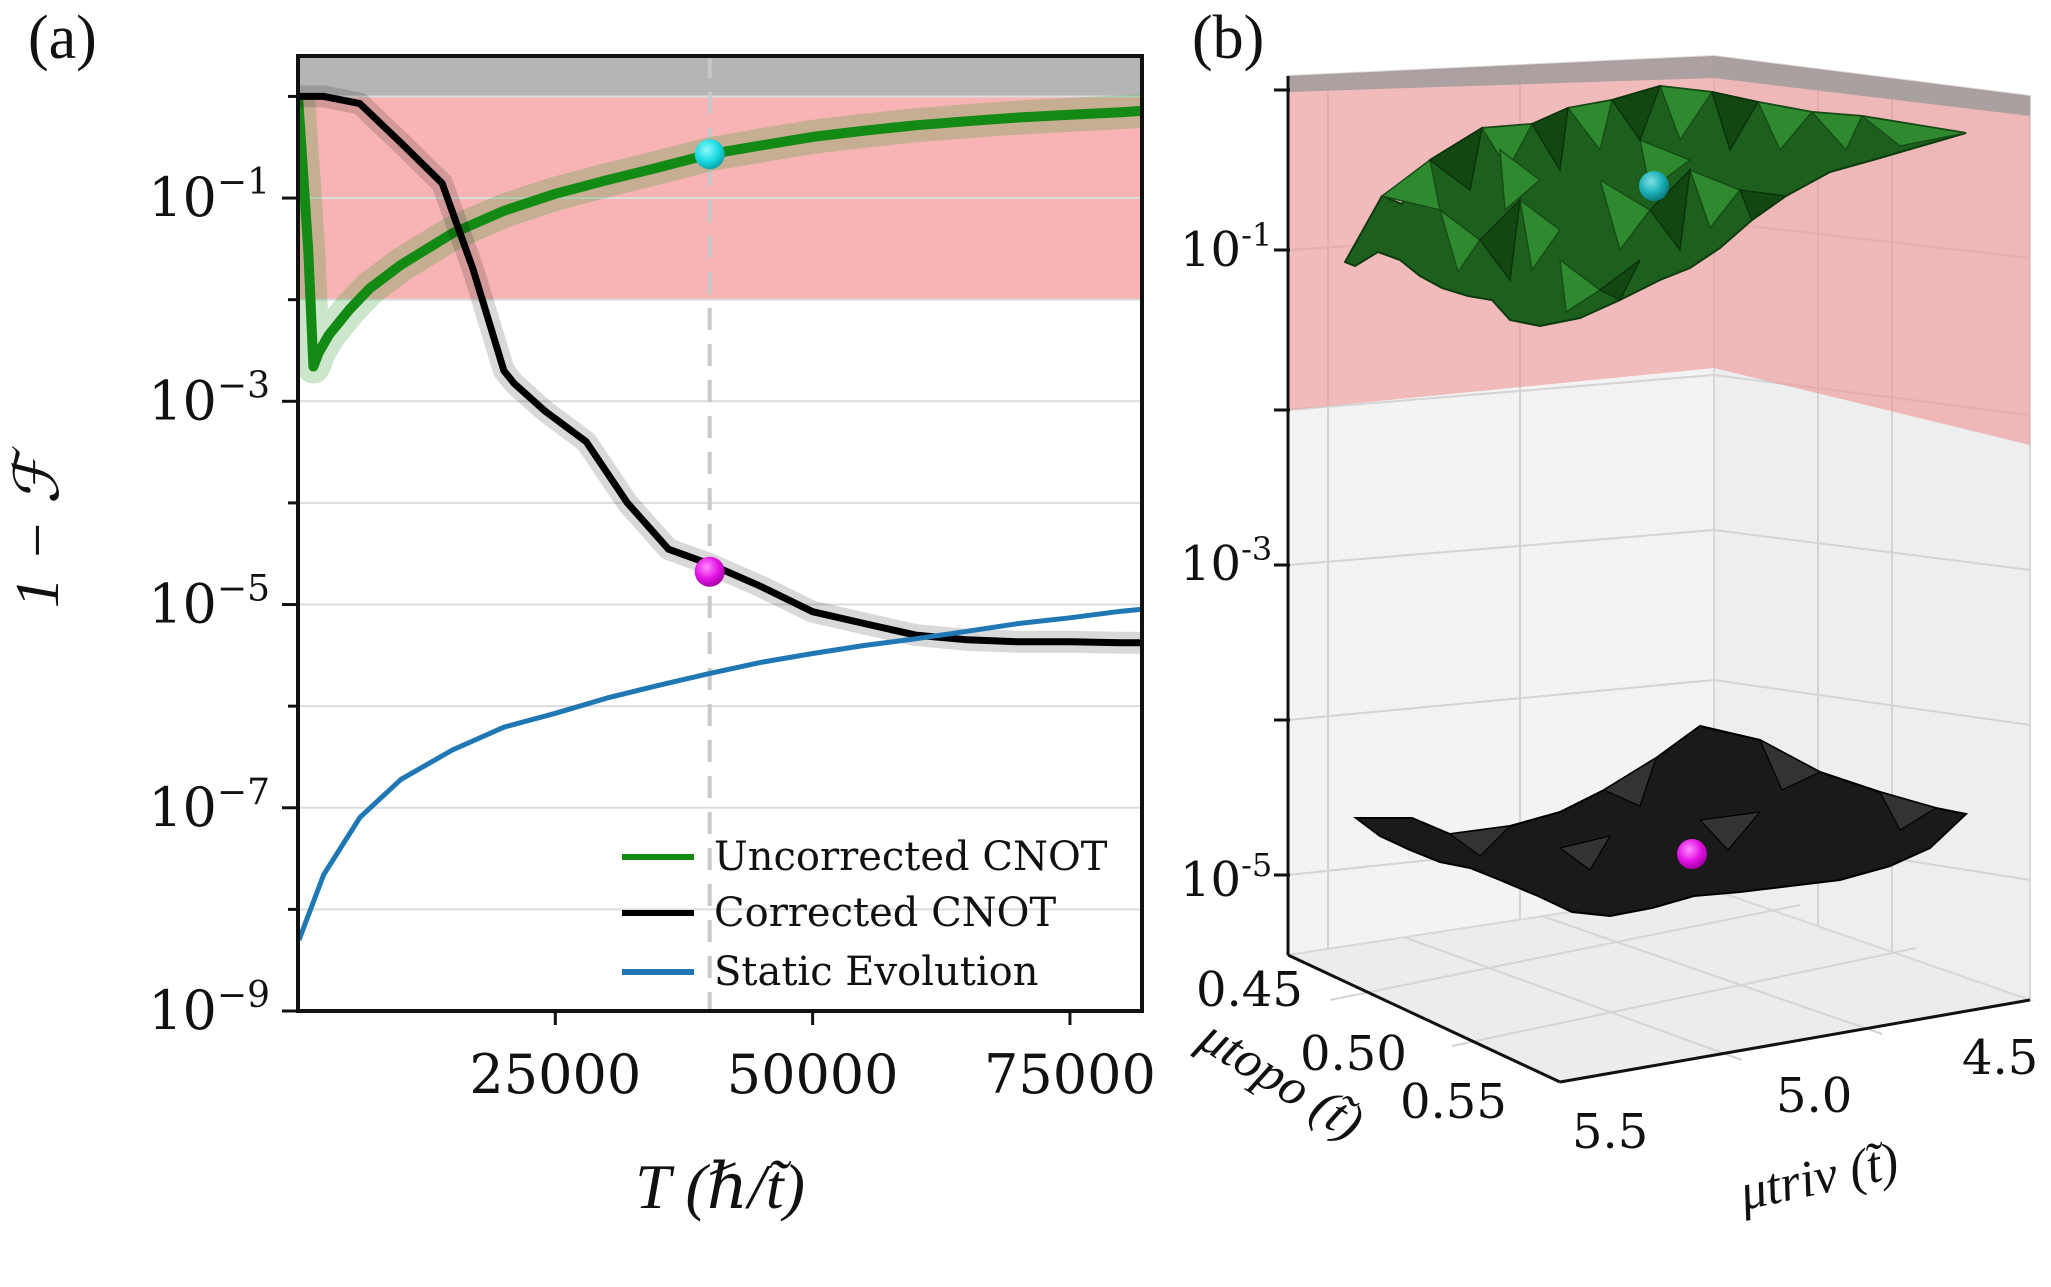  I want to click on z-tick-label-3: 10⁻⁵, so click(1226, 877).